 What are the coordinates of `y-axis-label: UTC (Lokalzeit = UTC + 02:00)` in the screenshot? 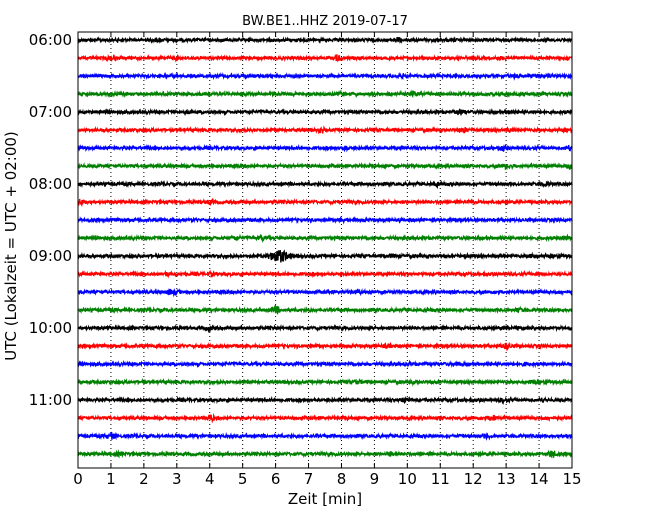 It's located at (11, 246).